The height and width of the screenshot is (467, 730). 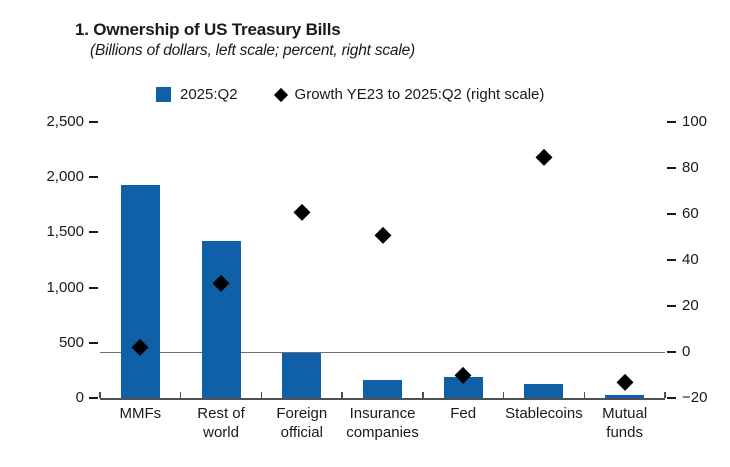 What do you see at coordinates (302, 423) in the screenshot?
I see `x-category-label: Foreign official` at bounding box center [302, 423].